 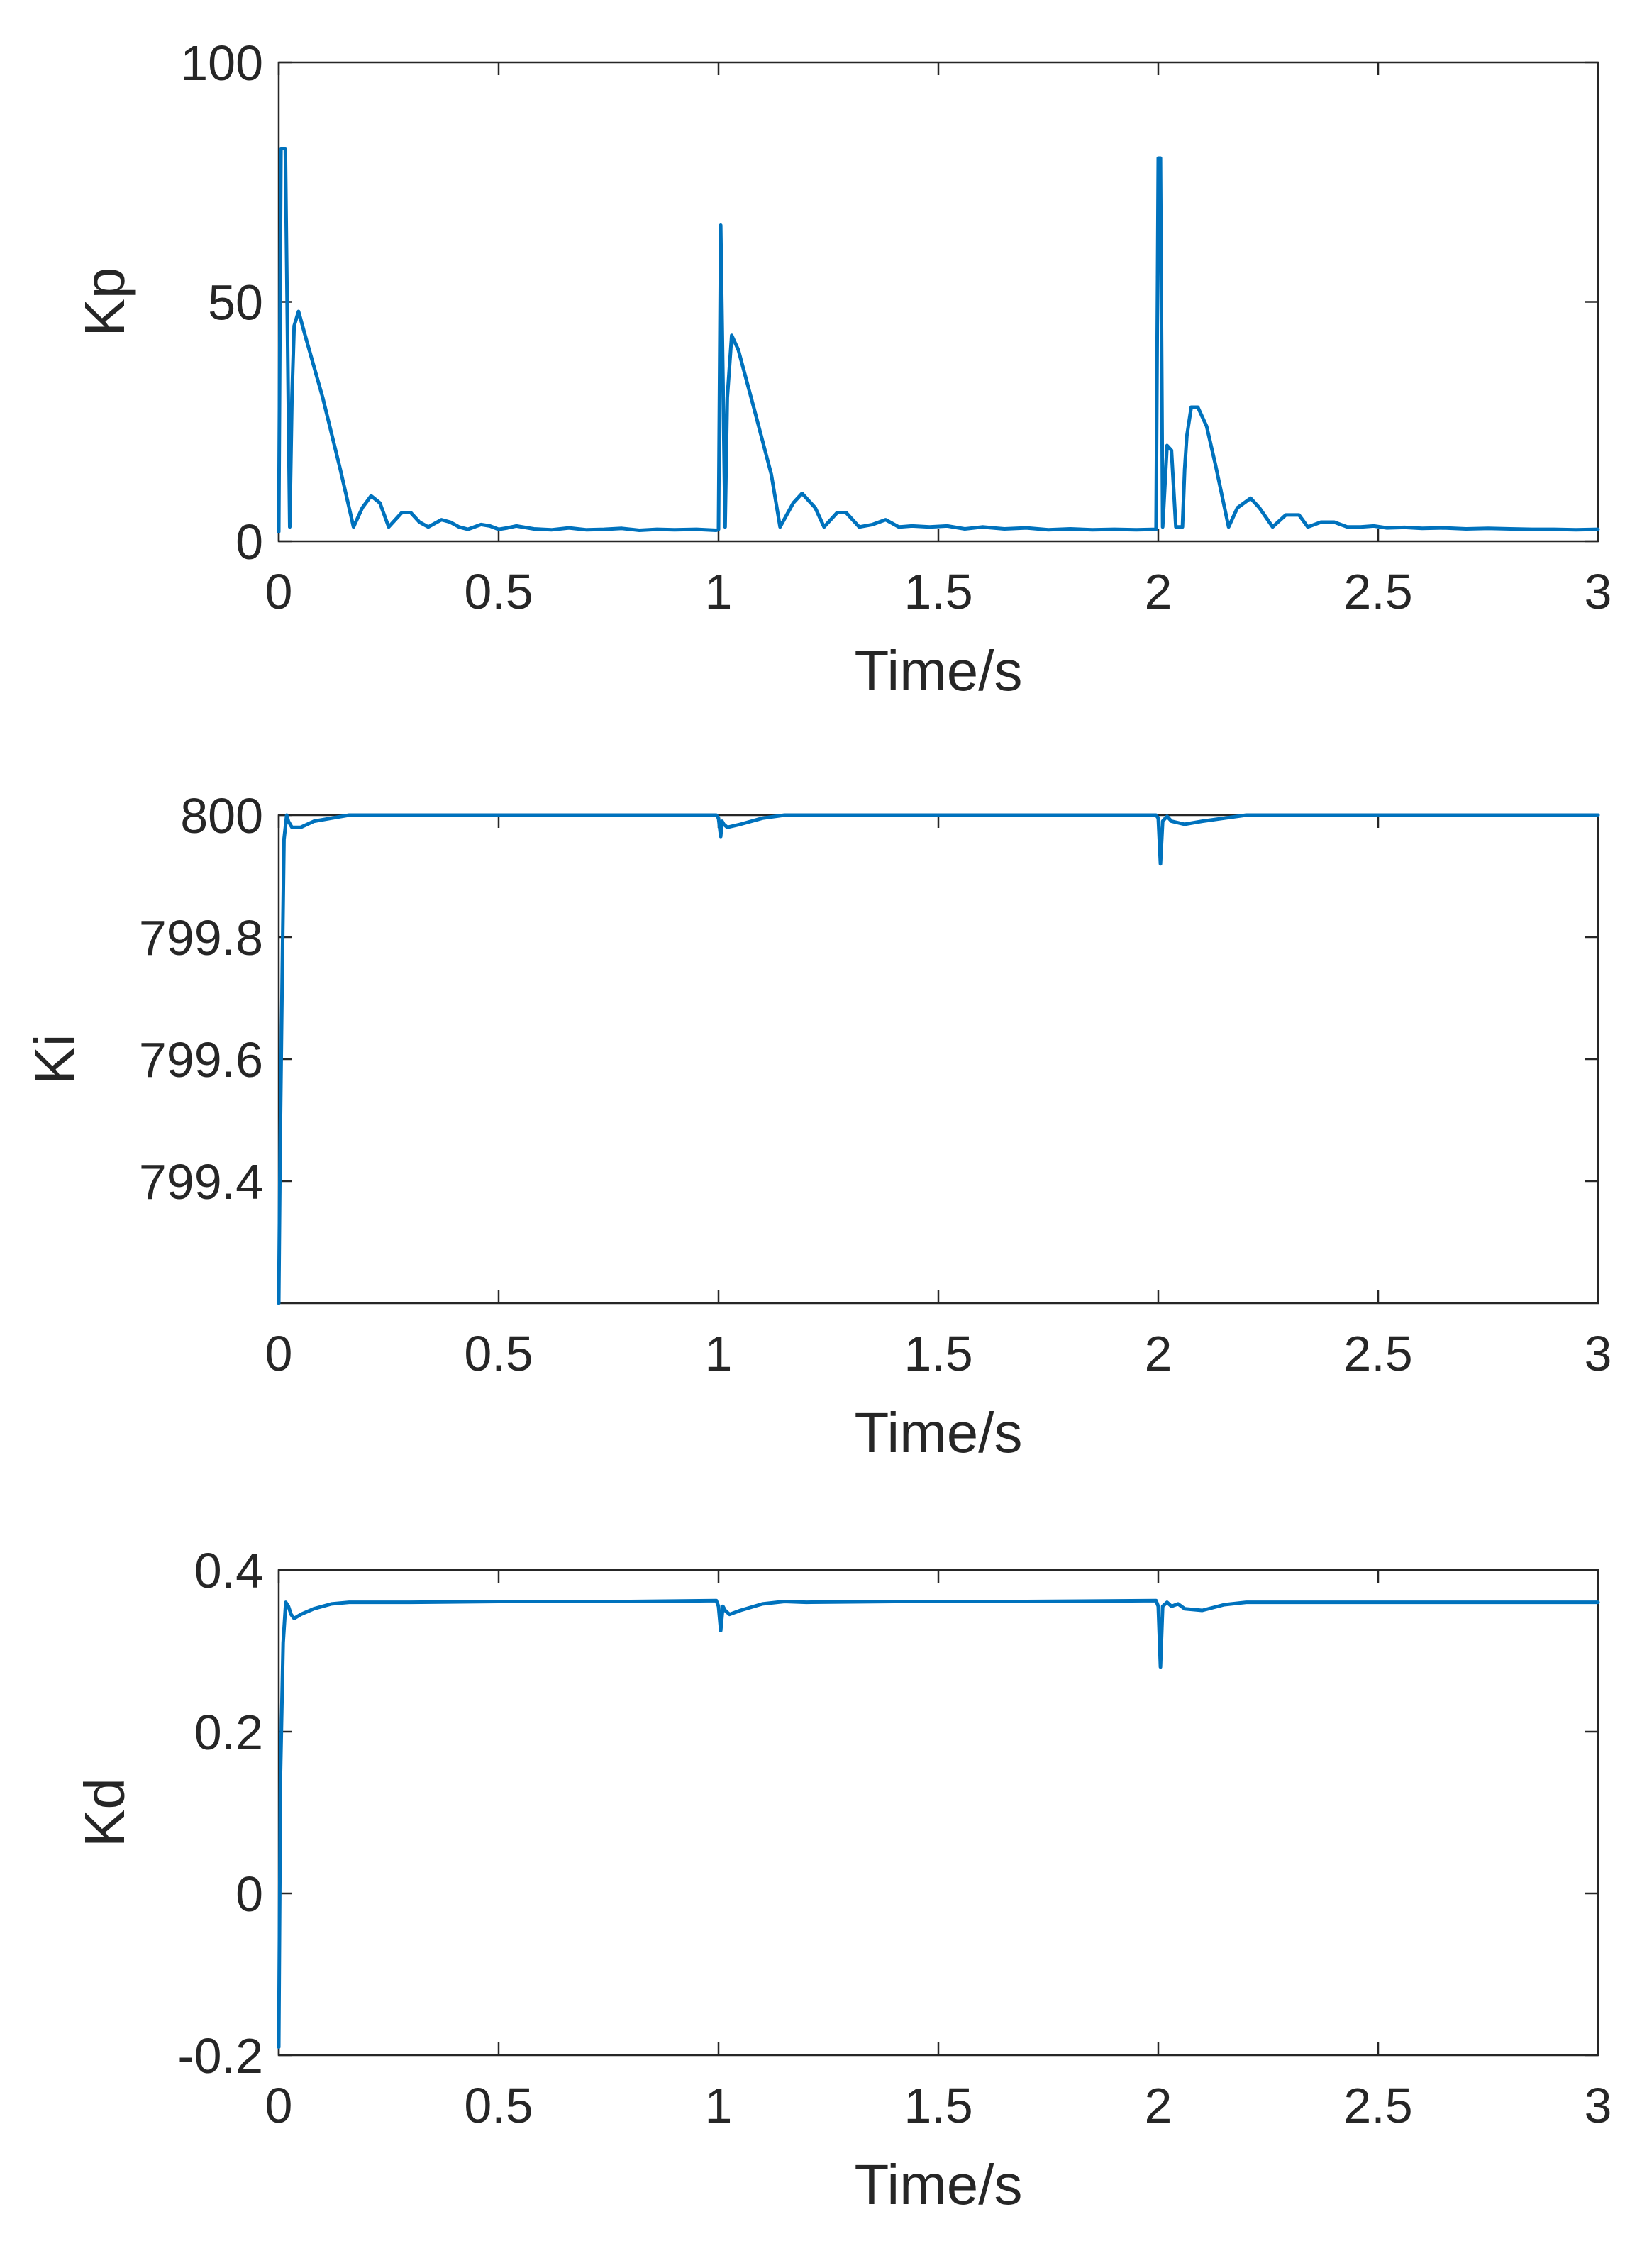 I want to click on y-tick-label: 100, so click(x=221, y=63).